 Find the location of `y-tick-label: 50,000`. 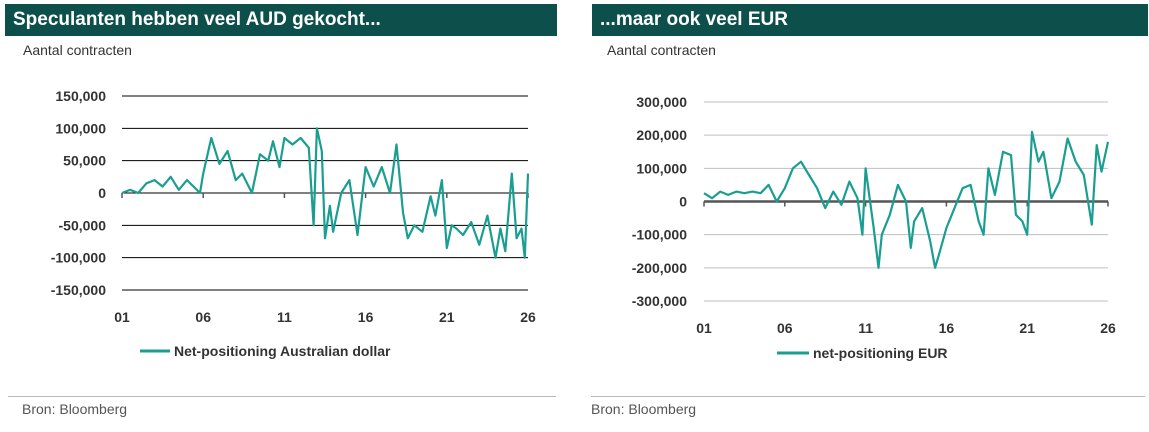

y-tick-label: 50,000 is located at coordinates (84, 161).